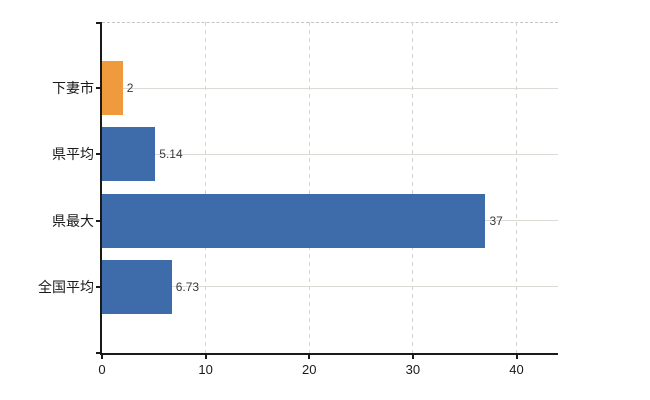 The width and height of the screenshot is (650, 400). Describe the element at coordinates (516, 369) in the screenshot. I see `x-axis-tick-label: 40` at that location.